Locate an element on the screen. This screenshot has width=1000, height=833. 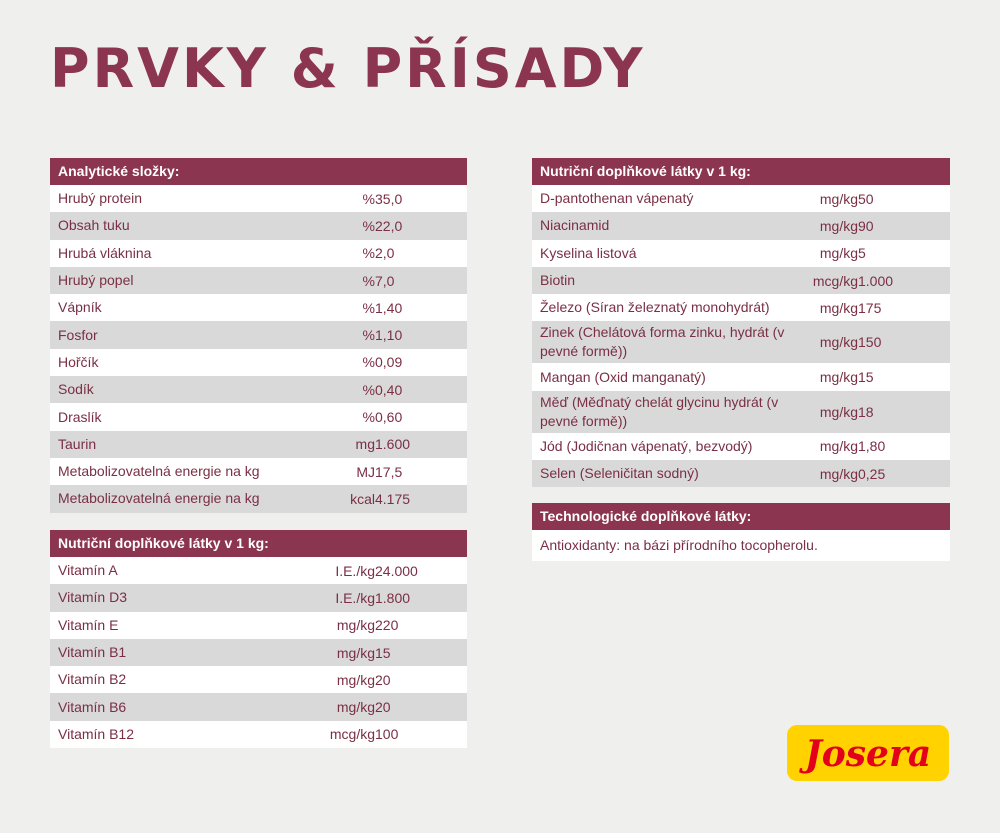
nutrient-name: Vitamín E is located at coordinates (88, 624).